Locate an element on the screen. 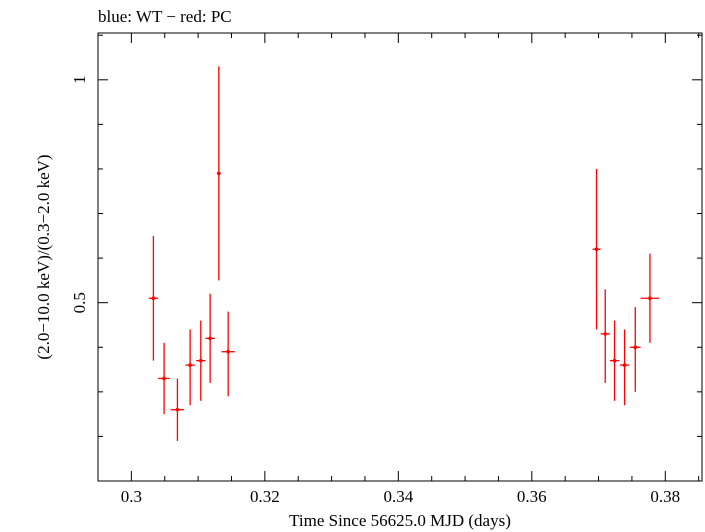 Image resolution: width=705 pixels, height=532 pixels. x-tick-label: 0.34 is located at coordinates (398, 496).